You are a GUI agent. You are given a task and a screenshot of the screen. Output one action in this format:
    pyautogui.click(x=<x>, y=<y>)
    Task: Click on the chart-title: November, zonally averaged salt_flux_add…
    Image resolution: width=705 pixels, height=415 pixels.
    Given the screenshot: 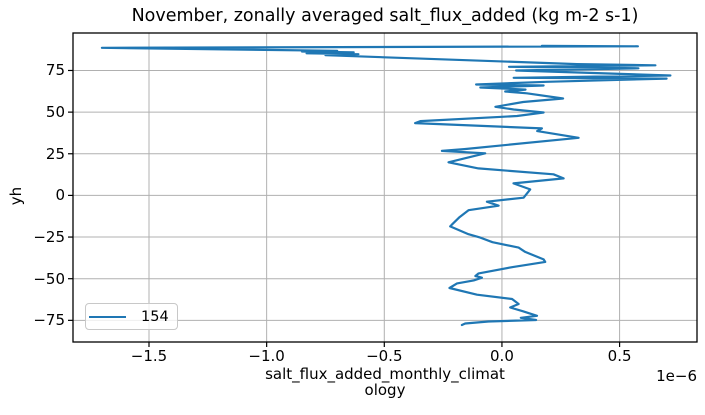 What is the action you would take?
    pyautogui.click(x=385, y=16)
    